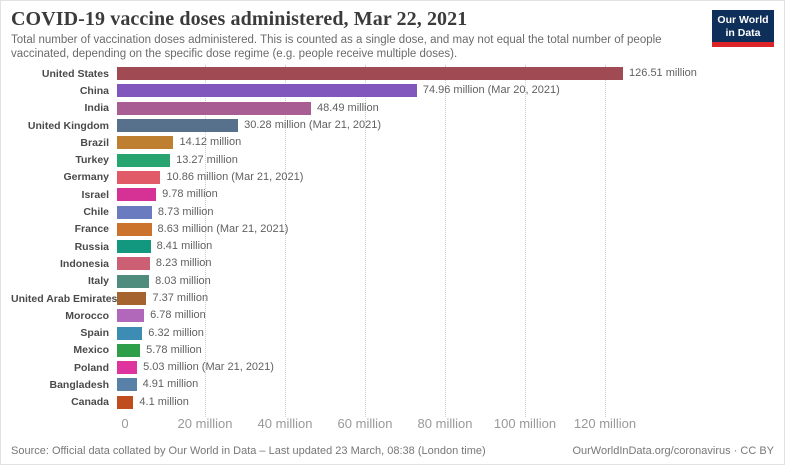 Image resolution: width=785 pixels, height=465 pixels. What do you see at coordinates (445, 143) in the screenshot?
I see `bar-track: 14.12 million` at bounding box center [445, 143].